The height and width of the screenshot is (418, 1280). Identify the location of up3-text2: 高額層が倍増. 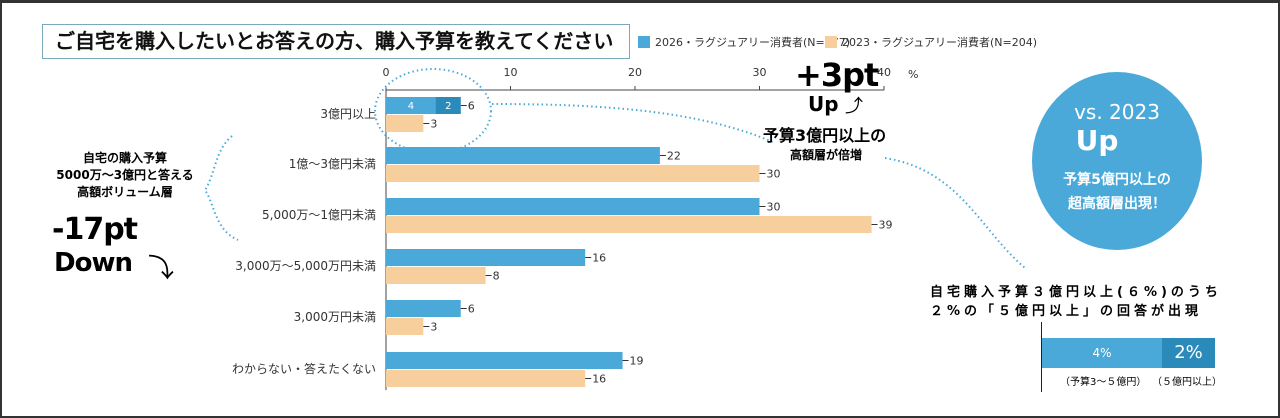
(826, 155).